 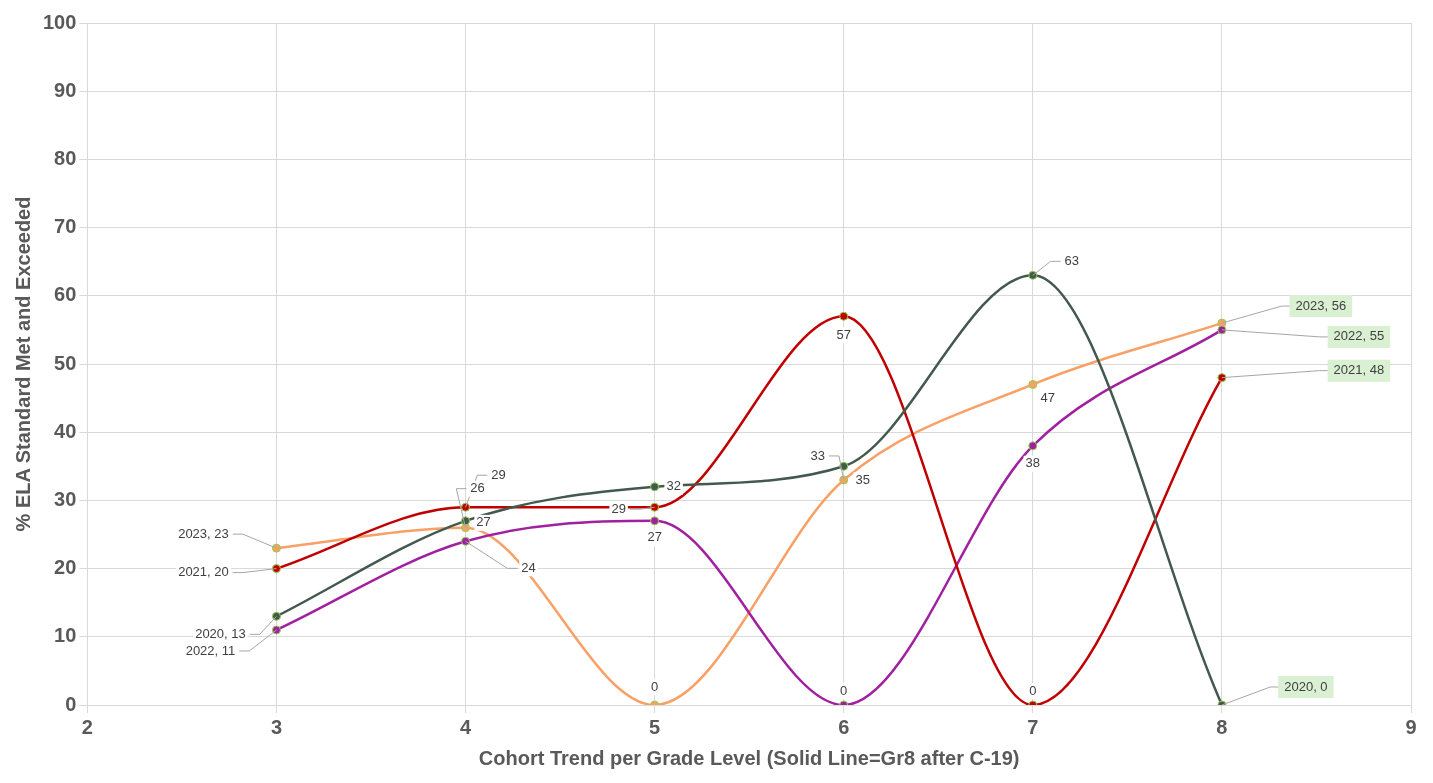 I want to click on x-tick-label: 8, so click(x=1222, y=726).